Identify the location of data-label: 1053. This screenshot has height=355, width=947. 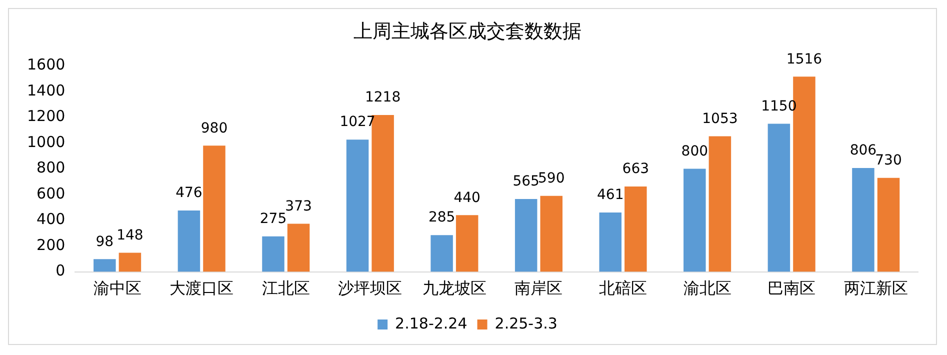
(720, 118).